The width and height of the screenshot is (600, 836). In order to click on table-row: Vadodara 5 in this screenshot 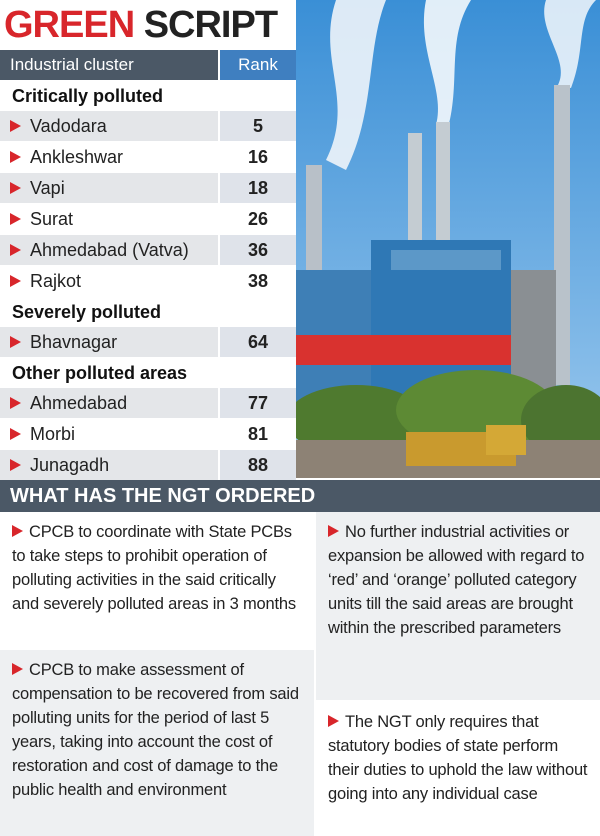, I will do `click(148, 126)`.